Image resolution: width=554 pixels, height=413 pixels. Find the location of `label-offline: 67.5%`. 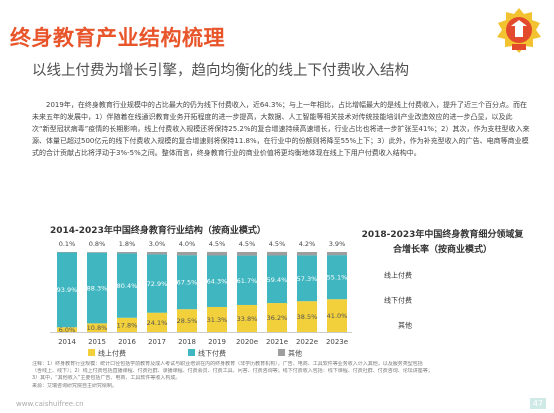

label-offline: 67.5% is located at coordinates (187, 283).